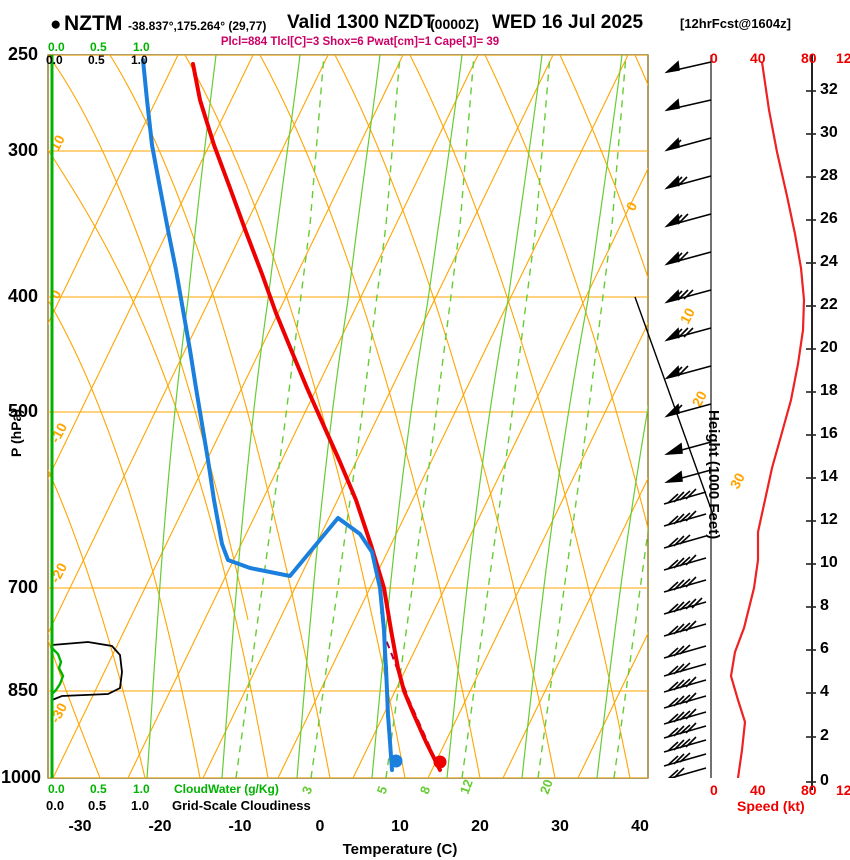 This screenshot has width=850, height=860. What do you see at coordinates (59, 713) in the screenshot?
I see `svg-text: -30` at bounding box center [59, 713].